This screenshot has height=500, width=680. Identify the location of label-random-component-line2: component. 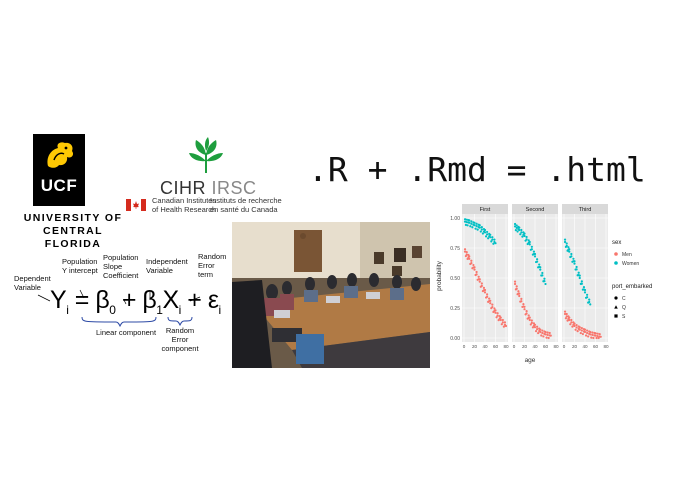
(180, 348).